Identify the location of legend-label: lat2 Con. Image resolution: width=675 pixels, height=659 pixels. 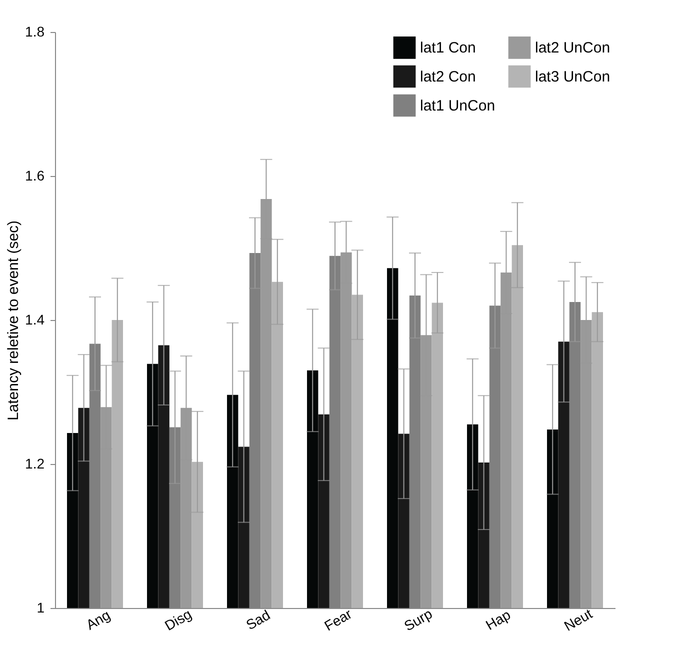
(448, 77).